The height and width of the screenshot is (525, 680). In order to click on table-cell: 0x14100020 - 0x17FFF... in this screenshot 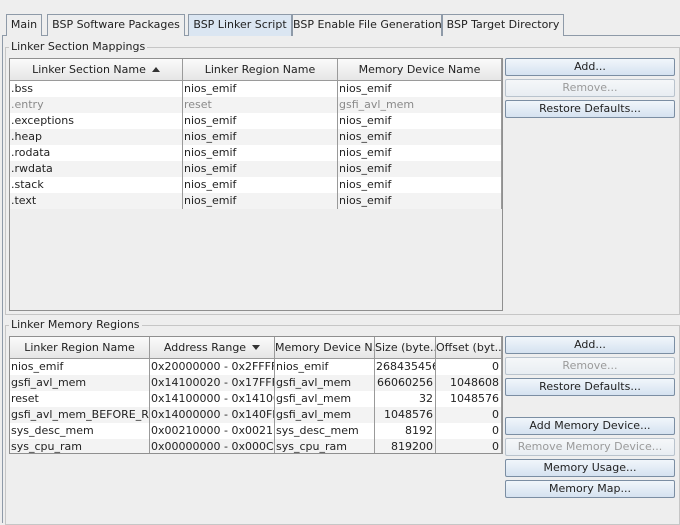, I will do `click(212, 383)`.